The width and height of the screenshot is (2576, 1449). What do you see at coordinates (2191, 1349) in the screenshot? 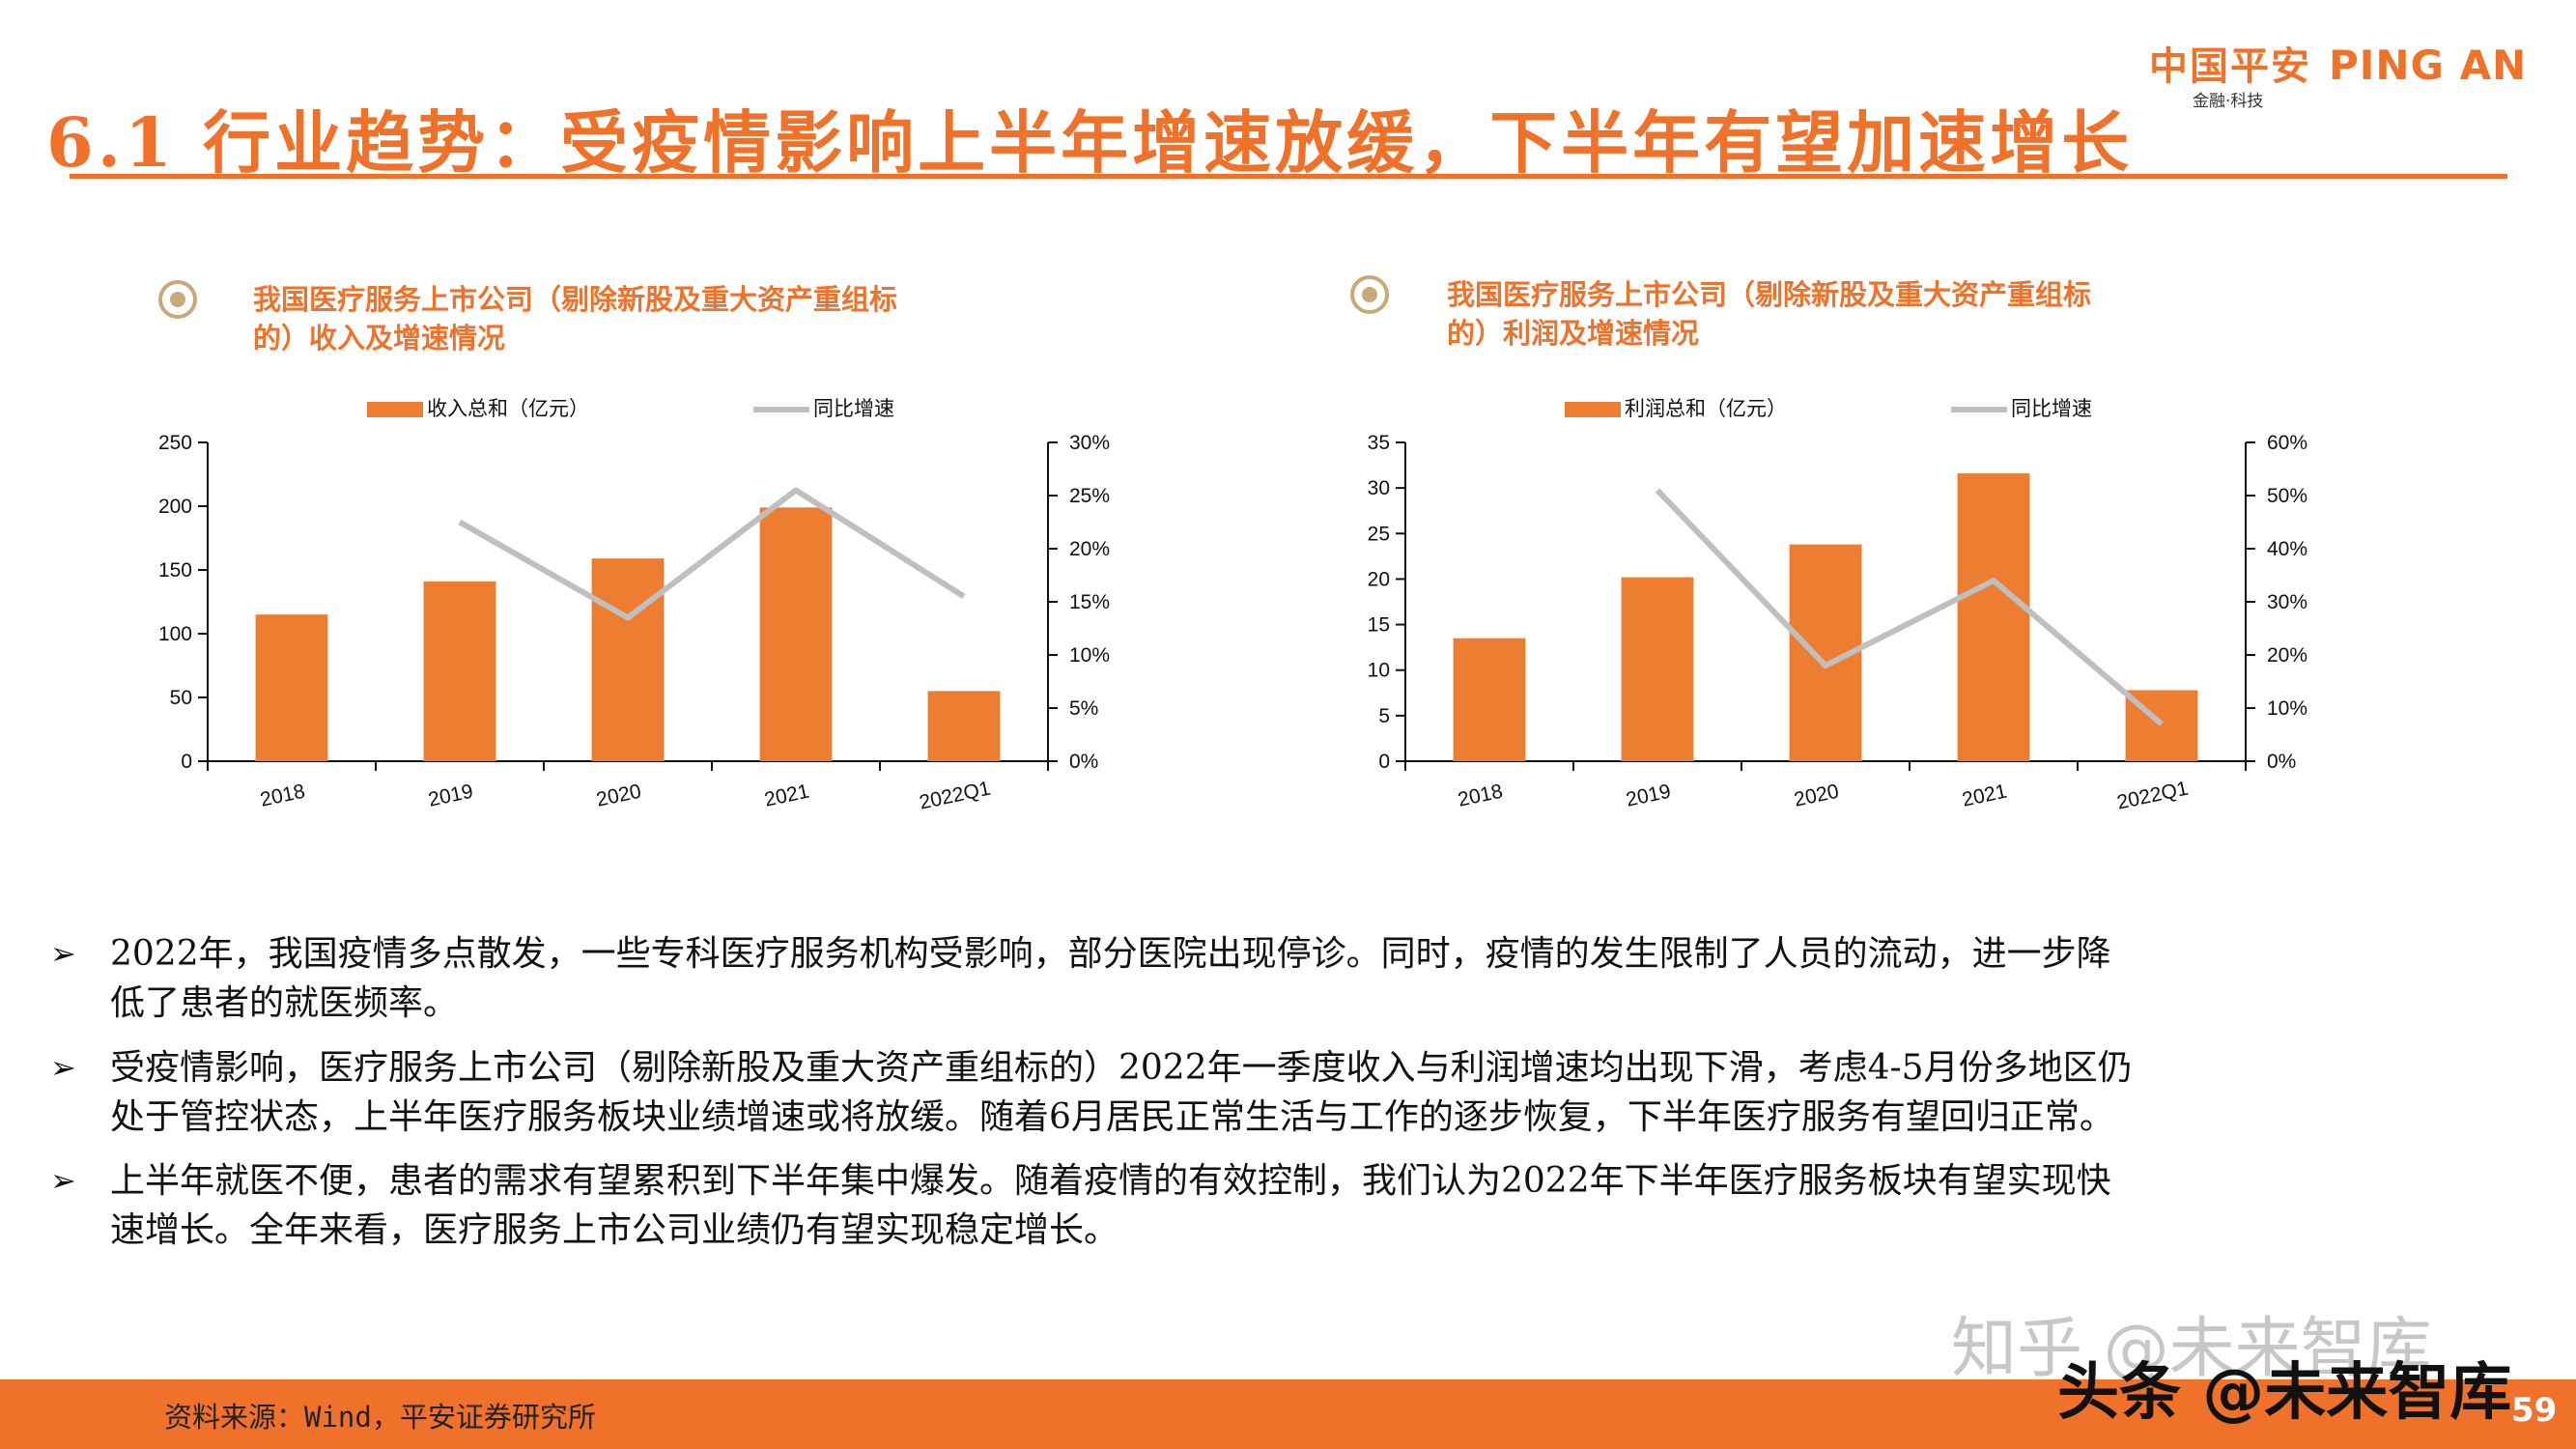
I see `zhihu-watermark: 知乎 @未来智库` at bounding box center [2191, 1349].